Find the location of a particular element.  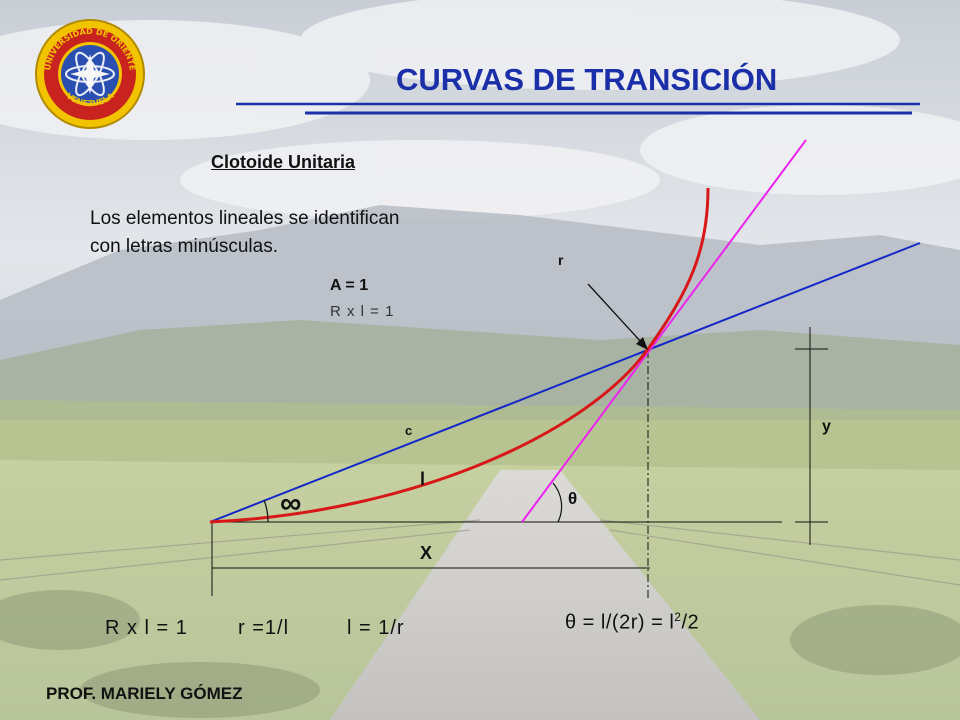

label-infinity: ∞ is located at coordinates (291, 503).